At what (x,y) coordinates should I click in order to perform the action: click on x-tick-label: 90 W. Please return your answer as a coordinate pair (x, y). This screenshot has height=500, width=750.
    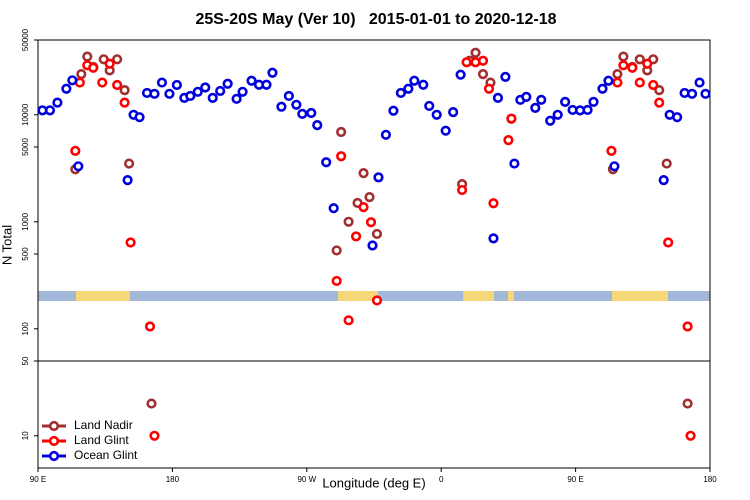
    Looking at the image, I should click on (306, 479).